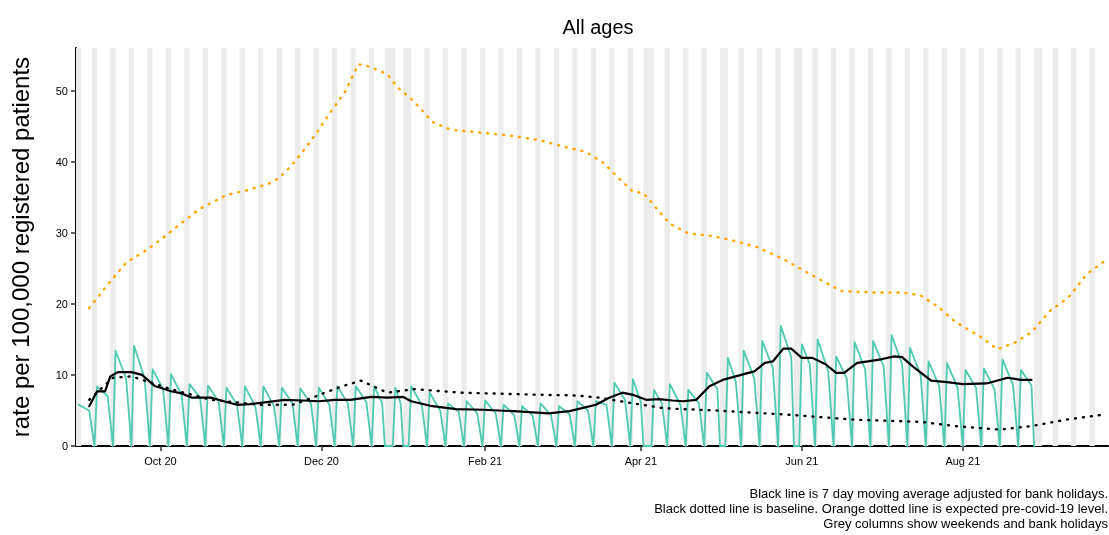  I want to click on y-tick-label: 0, so click(64, 446).